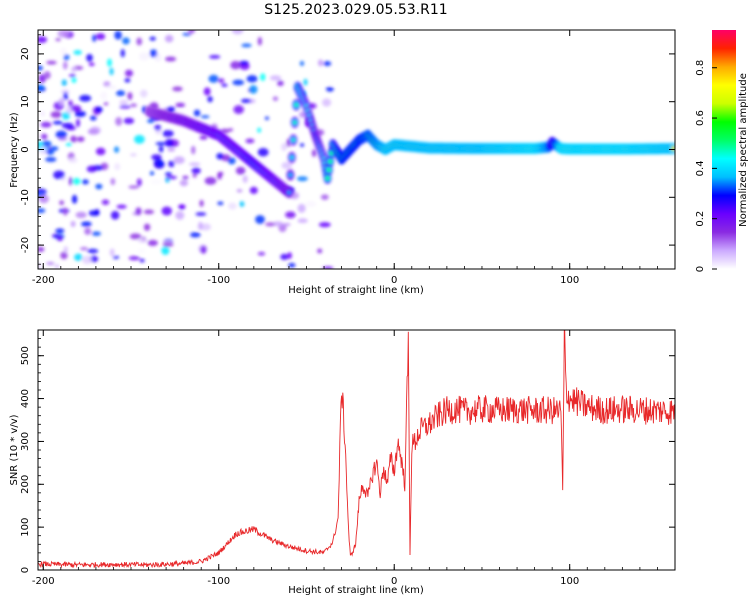  What do you see at coordinates (25, 570) in the screenshot?
I see `snr-y-tick-label: 0` at bounding box center [25, 570].